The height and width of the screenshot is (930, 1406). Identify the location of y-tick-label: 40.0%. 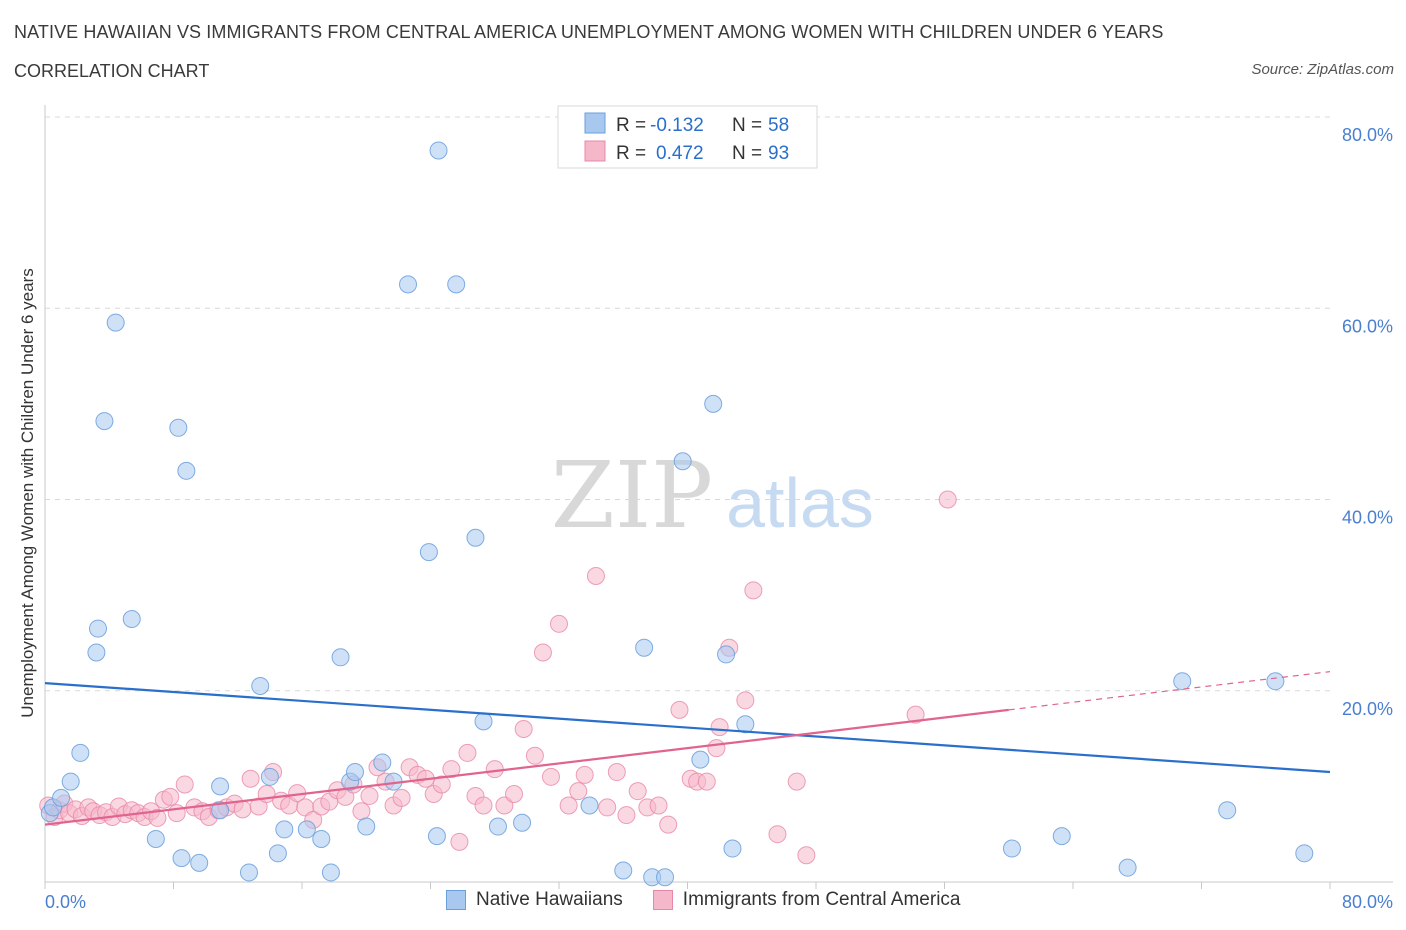
(1367, 518).